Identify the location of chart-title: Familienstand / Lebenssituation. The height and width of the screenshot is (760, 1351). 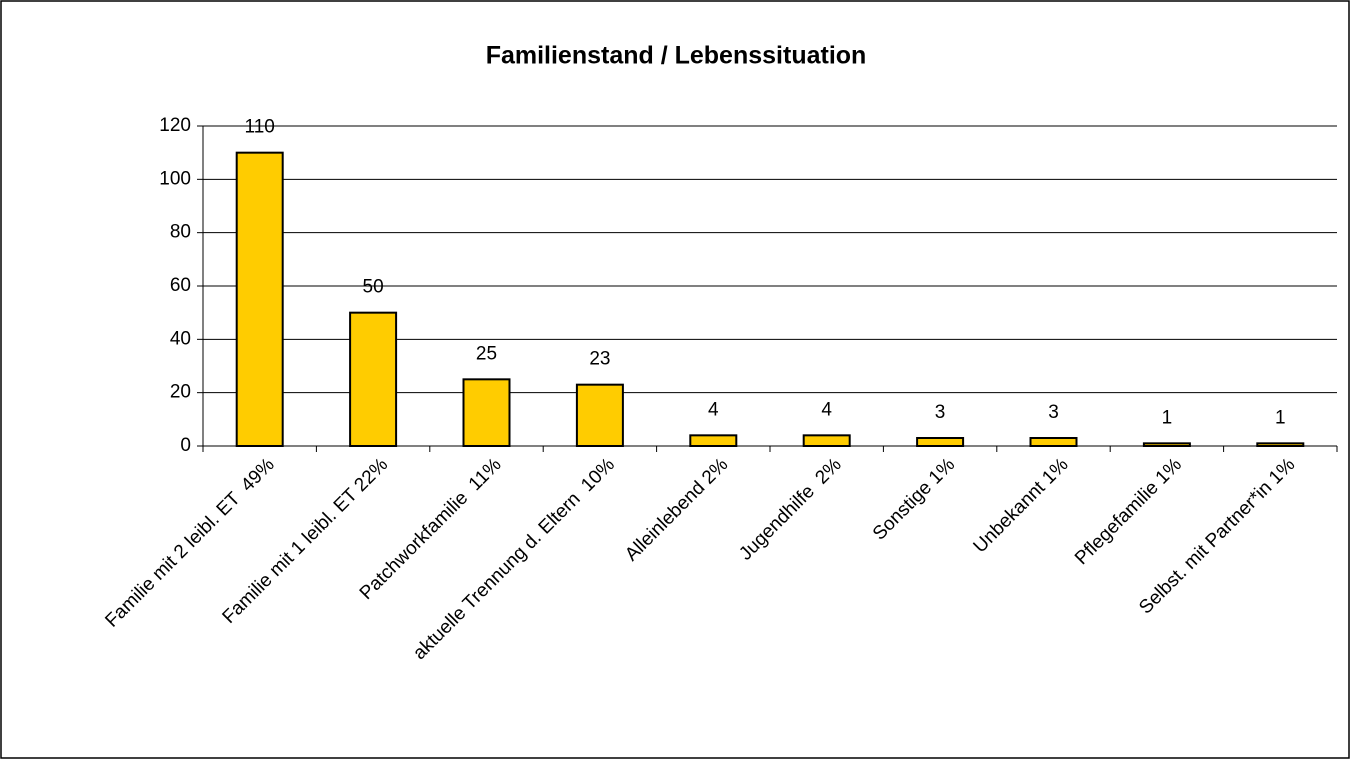
(676, 56).